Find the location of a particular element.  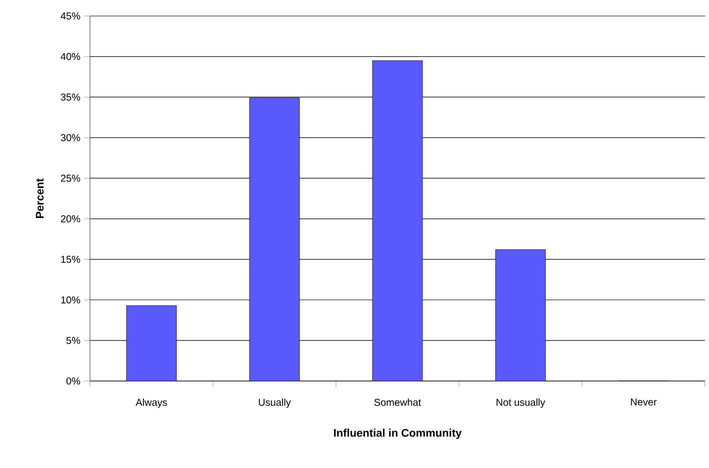

x-axis-title: Influential in Community is located at coordinates (398, 433).